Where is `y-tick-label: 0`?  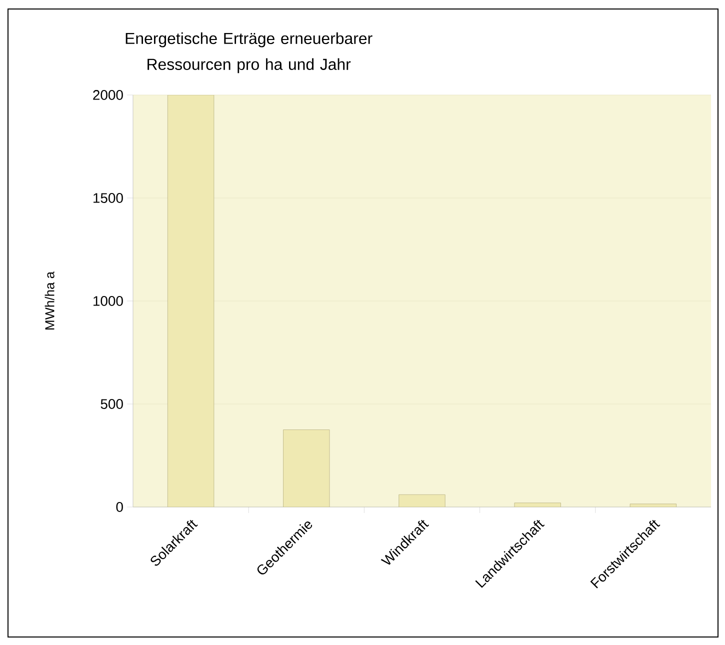 y-tick-label: 0 is located at coordinates (119, 507).